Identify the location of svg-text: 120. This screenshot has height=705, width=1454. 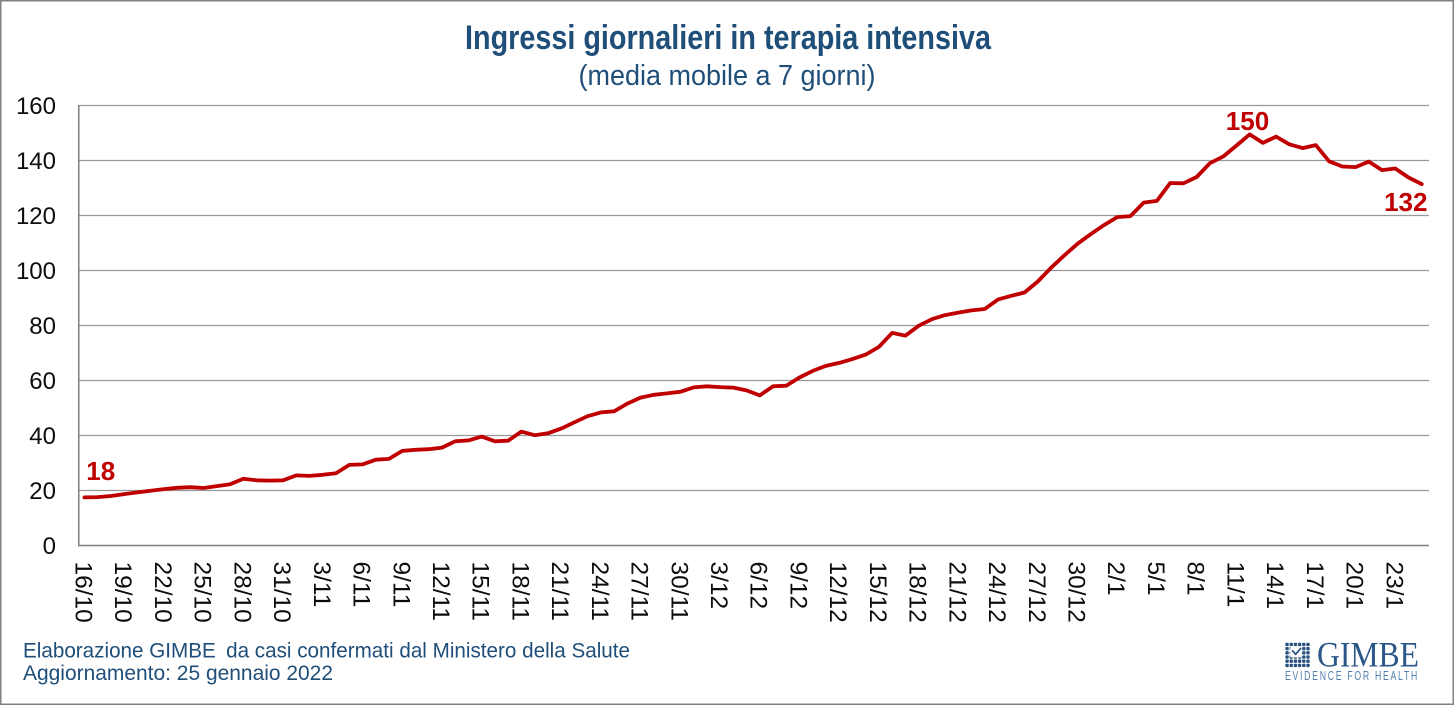
(36, 216).